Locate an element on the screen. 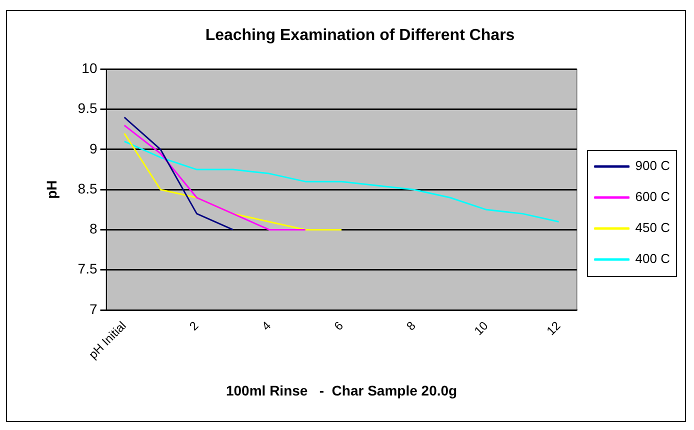  legend-label: 450 C is located at coordinates (652, 228).